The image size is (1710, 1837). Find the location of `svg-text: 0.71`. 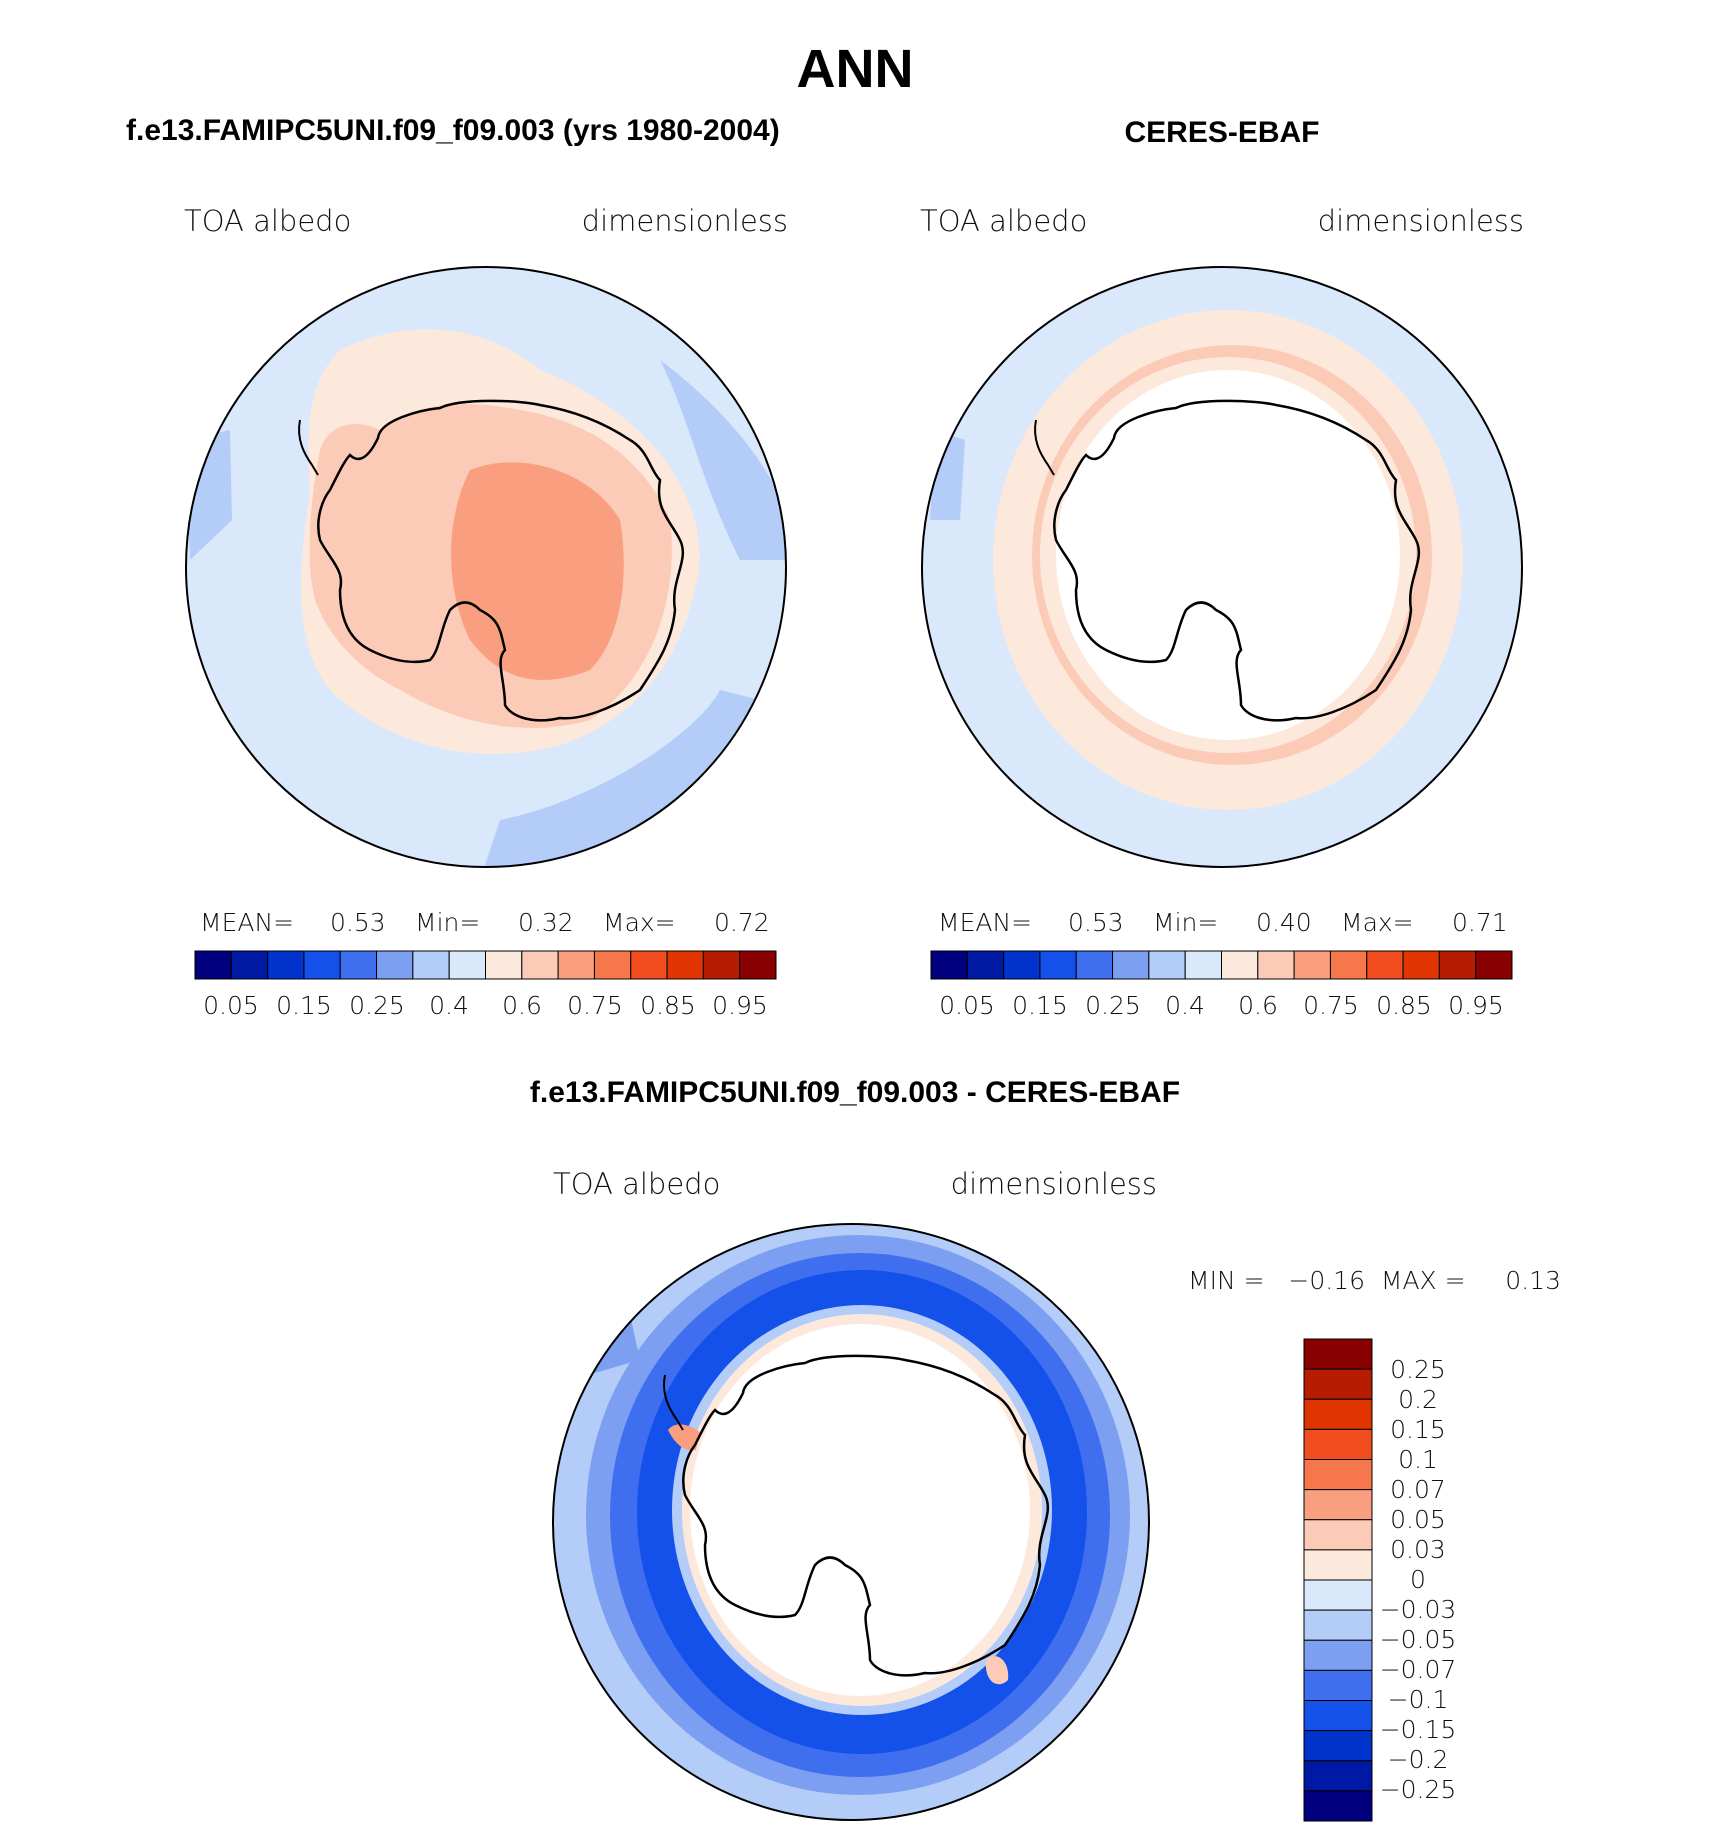

svg-text: 0.71 is located at coordinates (1480, 922).